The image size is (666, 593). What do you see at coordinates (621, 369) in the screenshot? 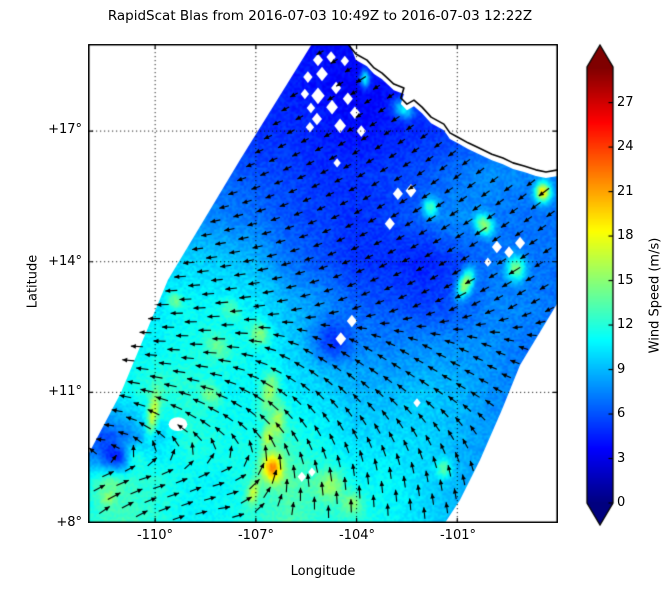
I see `colorbar-tick-label: 9` at bounding box center [621, 369].